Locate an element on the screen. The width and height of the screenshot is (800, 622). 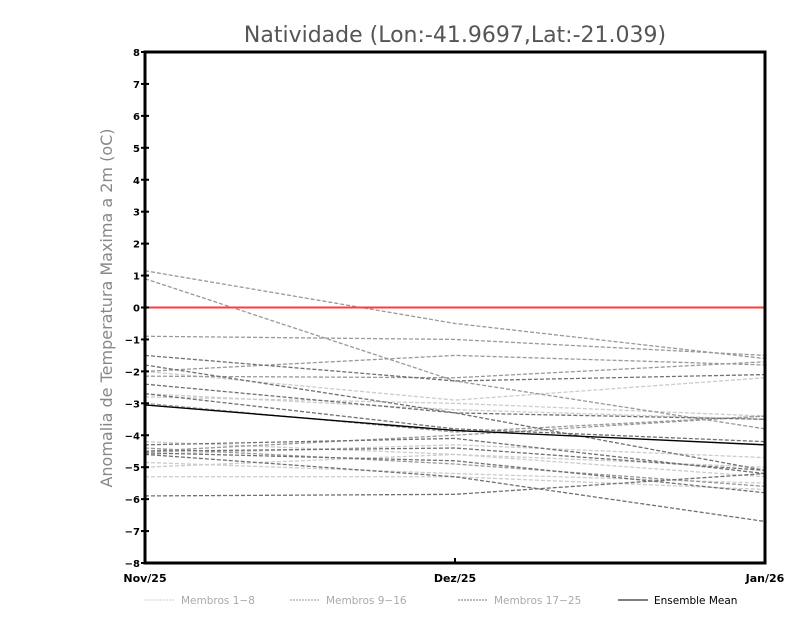
ensemble-mean-line is located at coordinates (455, 425).